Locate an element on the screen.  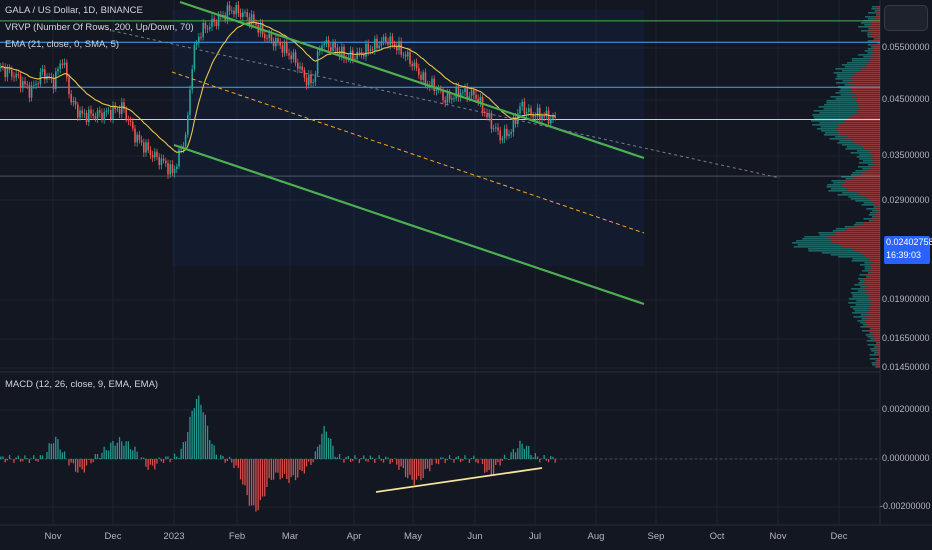
price-tick-0: 0.05500000 is located at coordinates (906, 47).